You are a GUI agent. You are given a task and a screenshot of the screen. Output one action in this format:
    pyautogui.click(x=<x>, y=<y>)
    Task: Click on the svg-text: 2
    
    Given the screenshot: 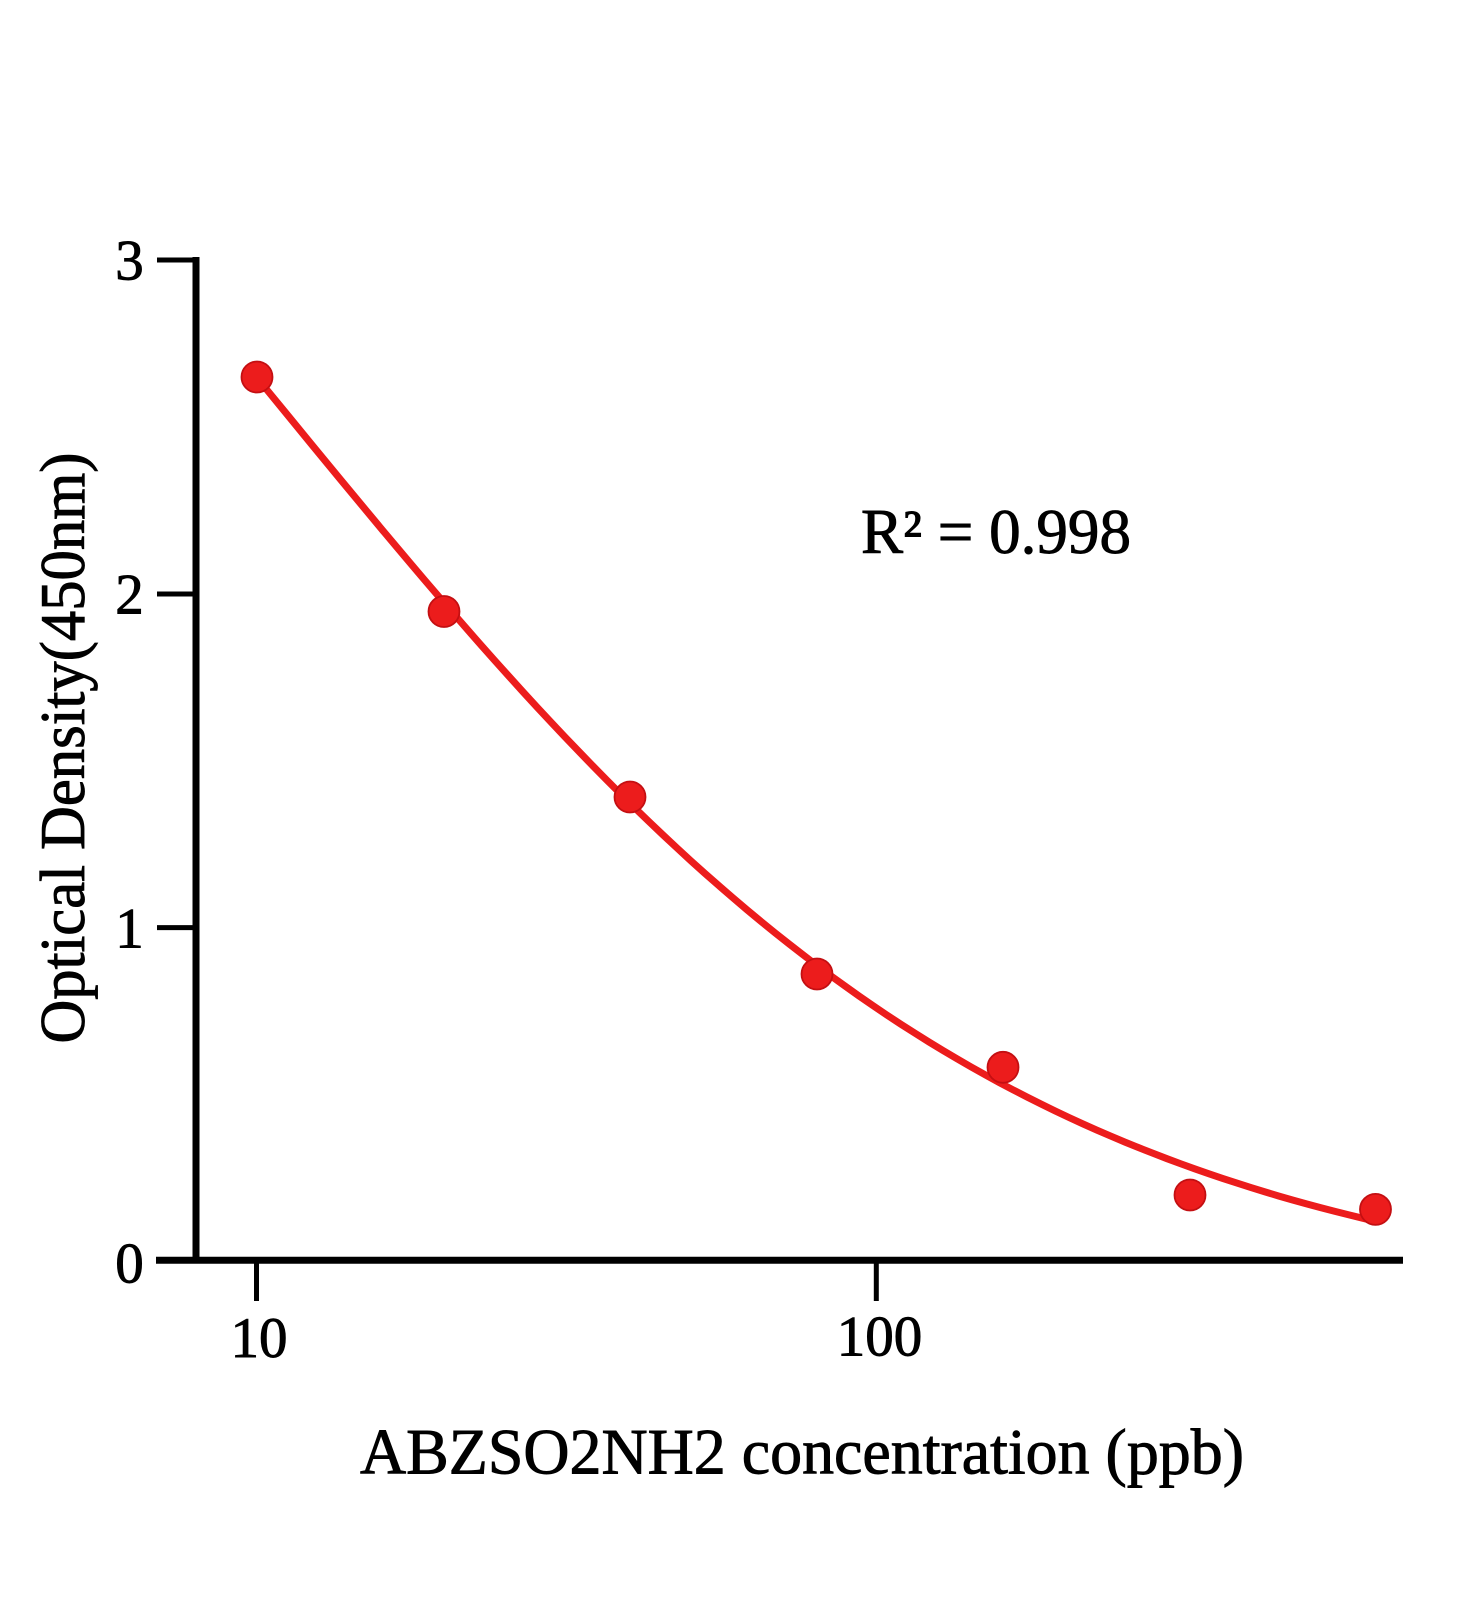 What is the action you would take?
    pyautogui.click(x=129, y=594)
    